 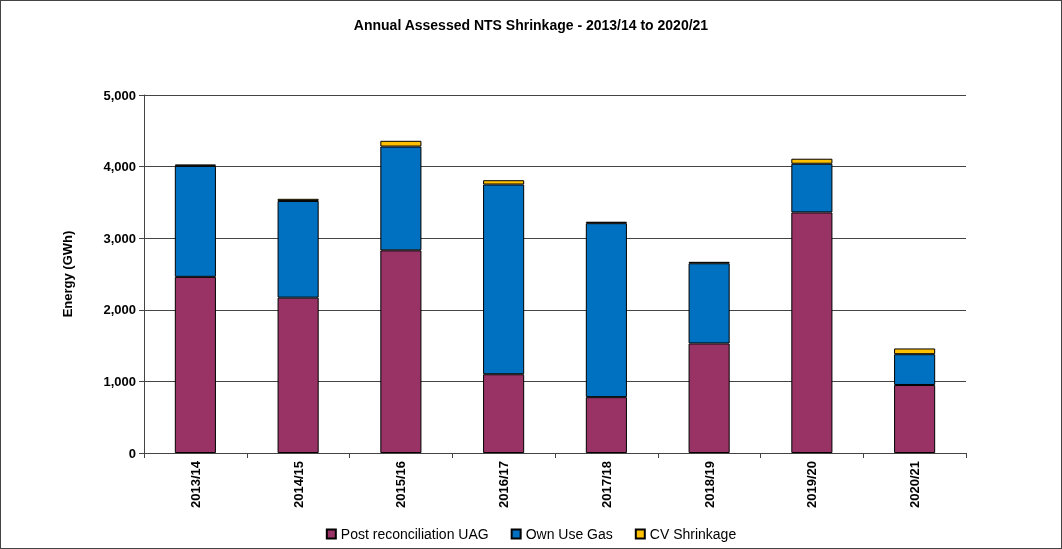 I want to click on y-tick-label: 4,000, so click(x=119, y=167).